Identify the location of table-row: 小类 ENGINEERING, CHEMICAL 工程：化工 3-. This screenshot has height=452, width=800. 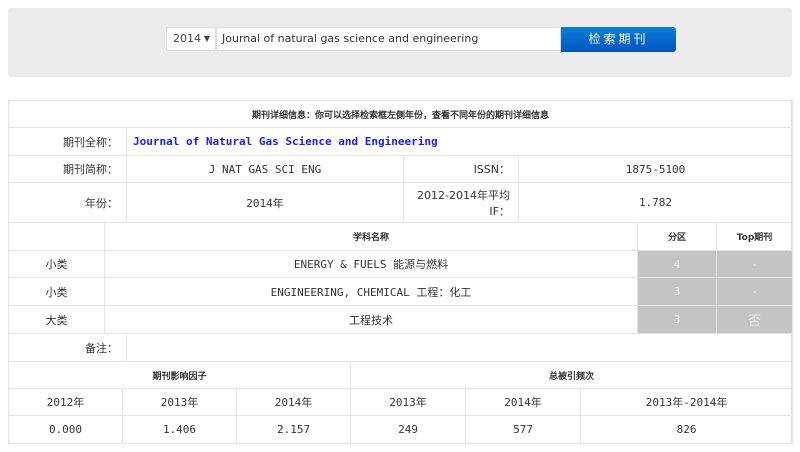
(400, 291).